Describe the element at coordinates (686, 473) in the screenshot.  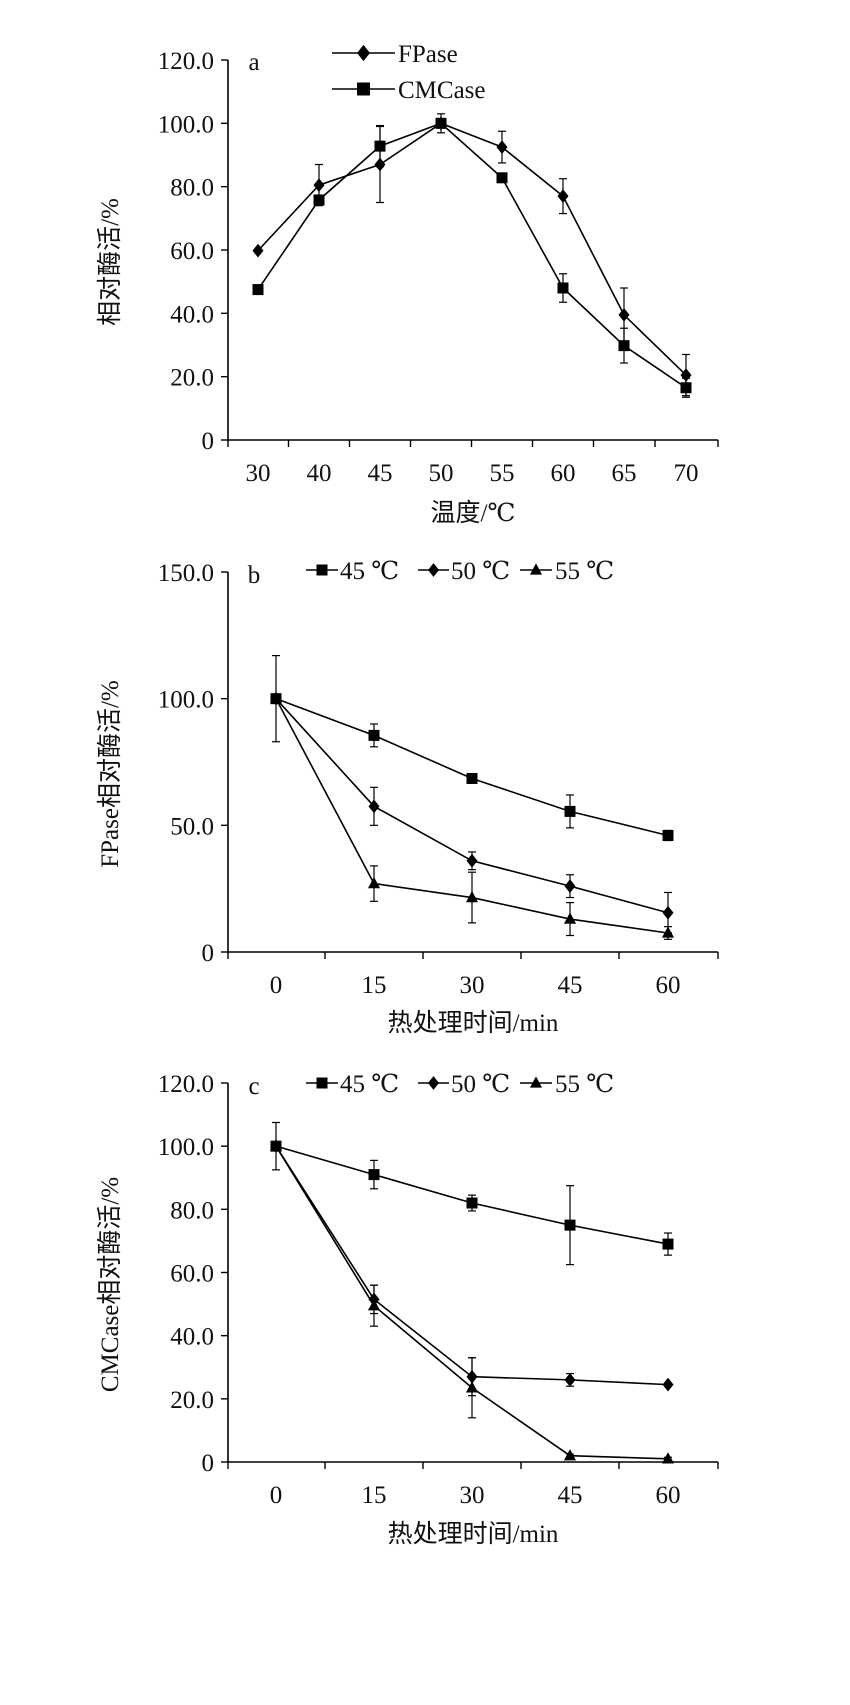
I see `x-tick-label: 70` at that location.